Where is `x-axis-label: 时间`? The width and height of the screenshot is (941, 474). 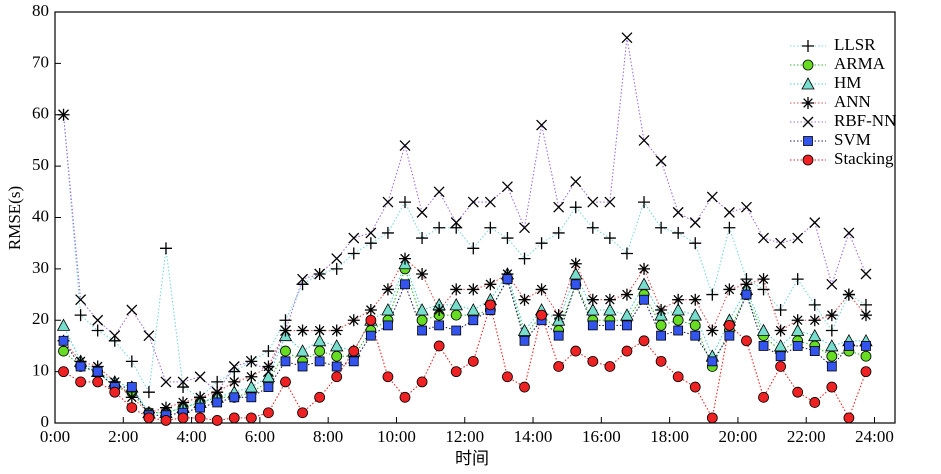
x-axis-label: 时间 is located at coordinates (472, 458).